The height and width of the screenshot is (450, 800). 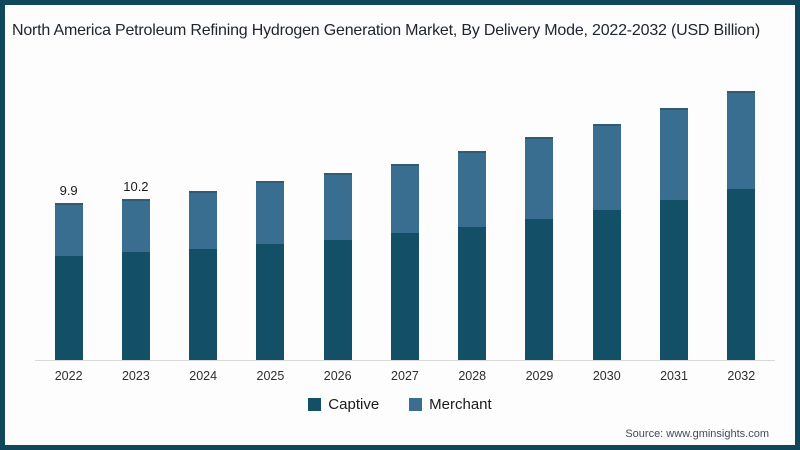 I want to click on x-axis-tick-label: 2029, so click(x=539, y=376).